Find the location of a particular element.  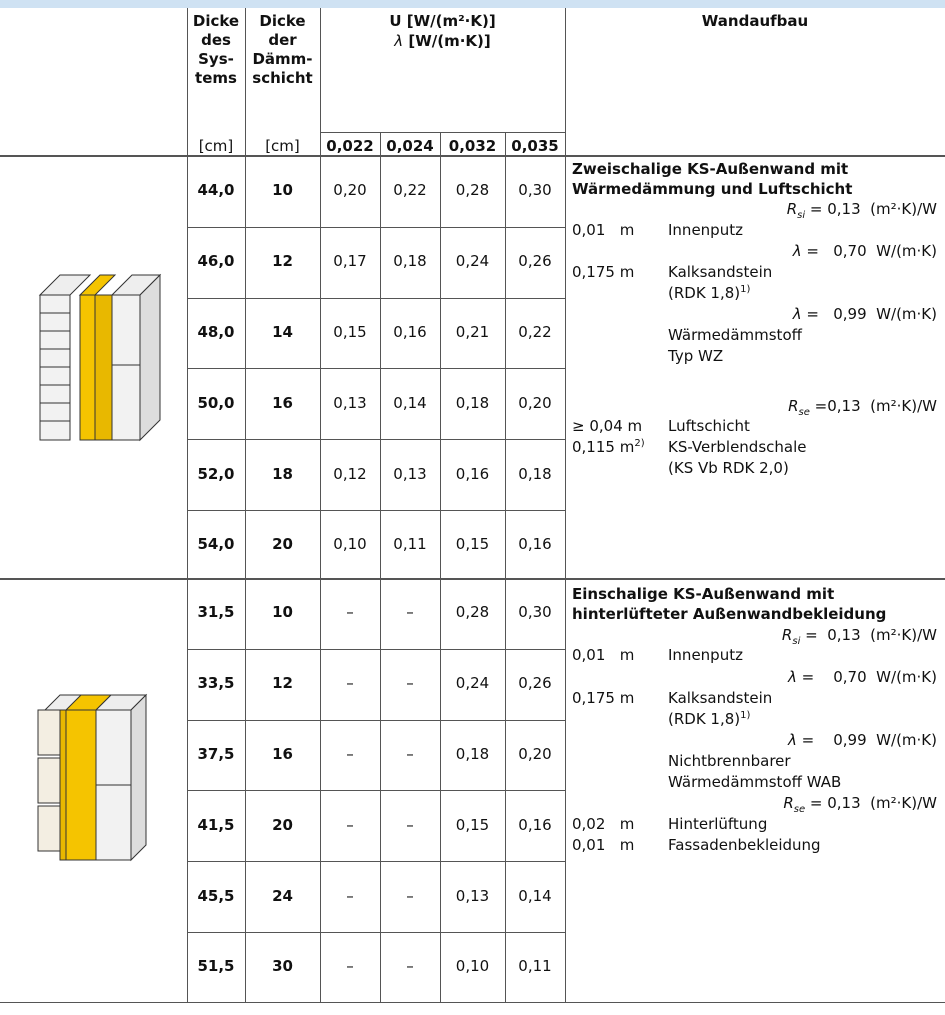

cell: 18 is located at coordinates (282, 473).